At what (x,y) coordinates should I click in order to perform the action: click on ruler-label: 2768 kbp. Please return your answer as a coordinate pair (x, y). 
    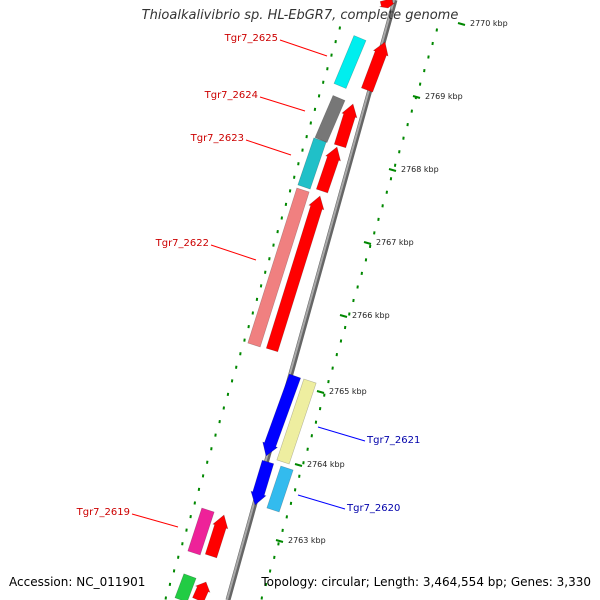
    Looking at the image, I should click on (420, 169).